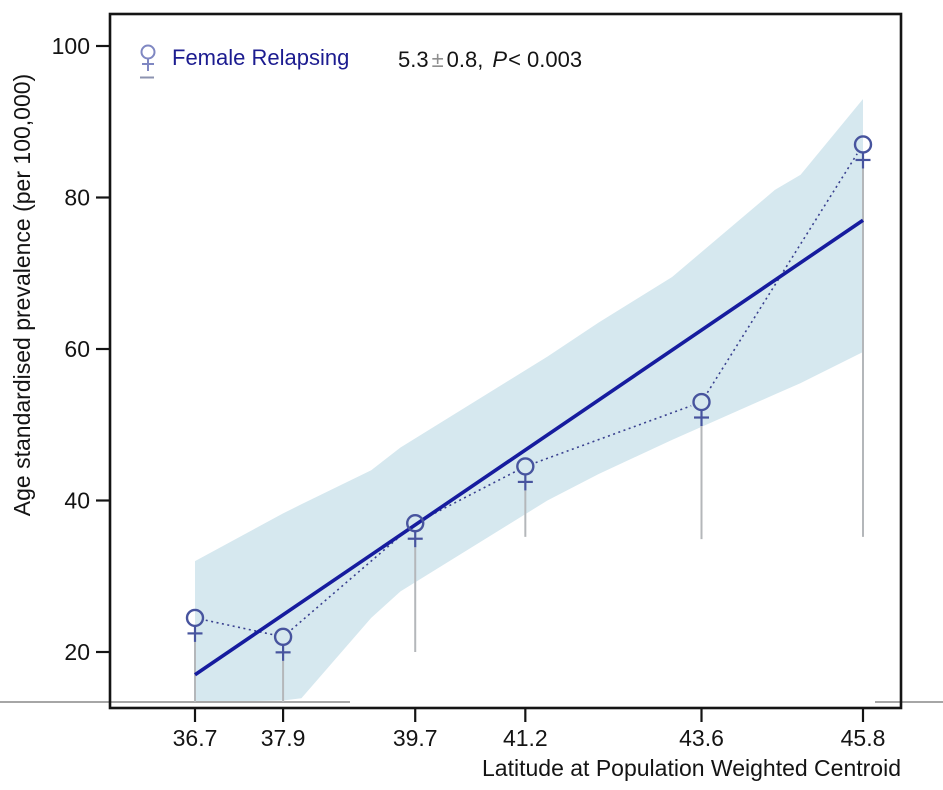  Describe the element at coordinates (148, 52) in the screenshot. I see `female-symbol-circle` at that location.